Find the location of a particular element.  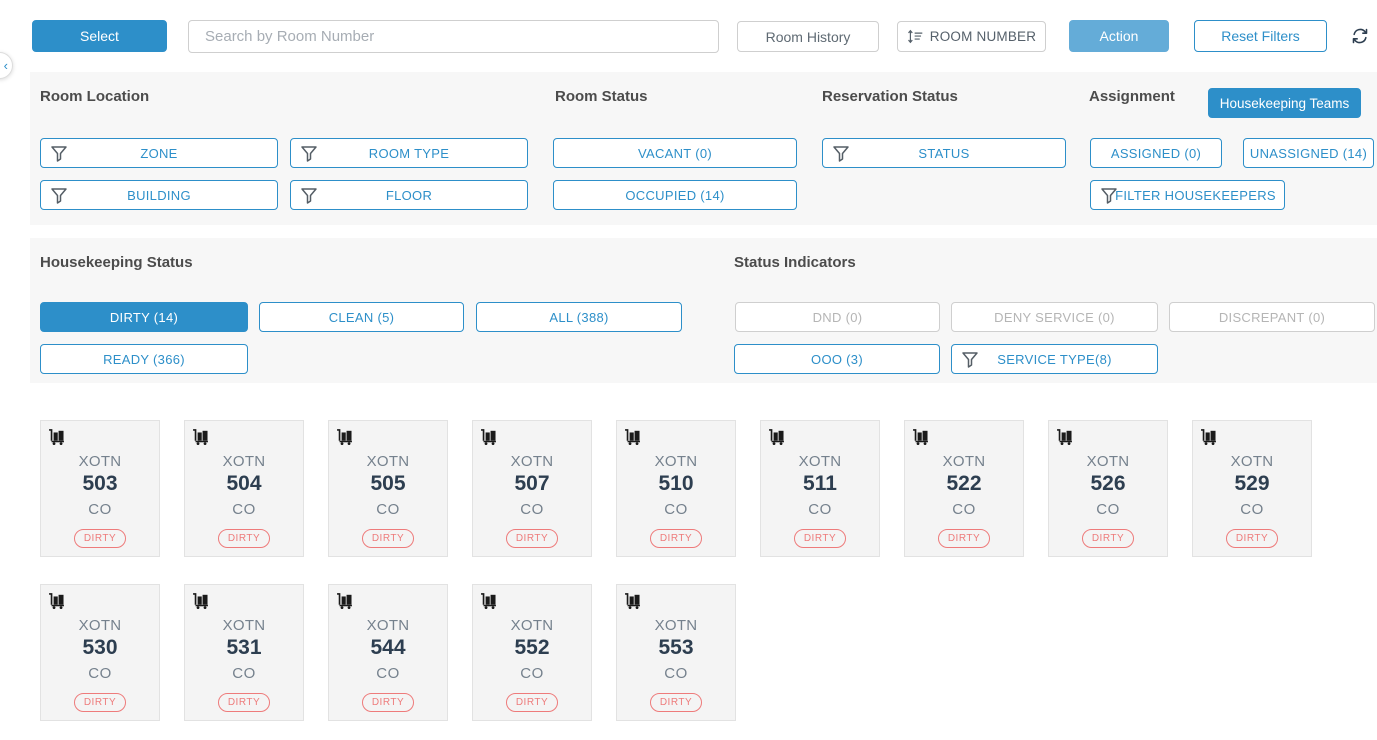

filter-zone-button: ZONE is located at coordinates (159, 153).